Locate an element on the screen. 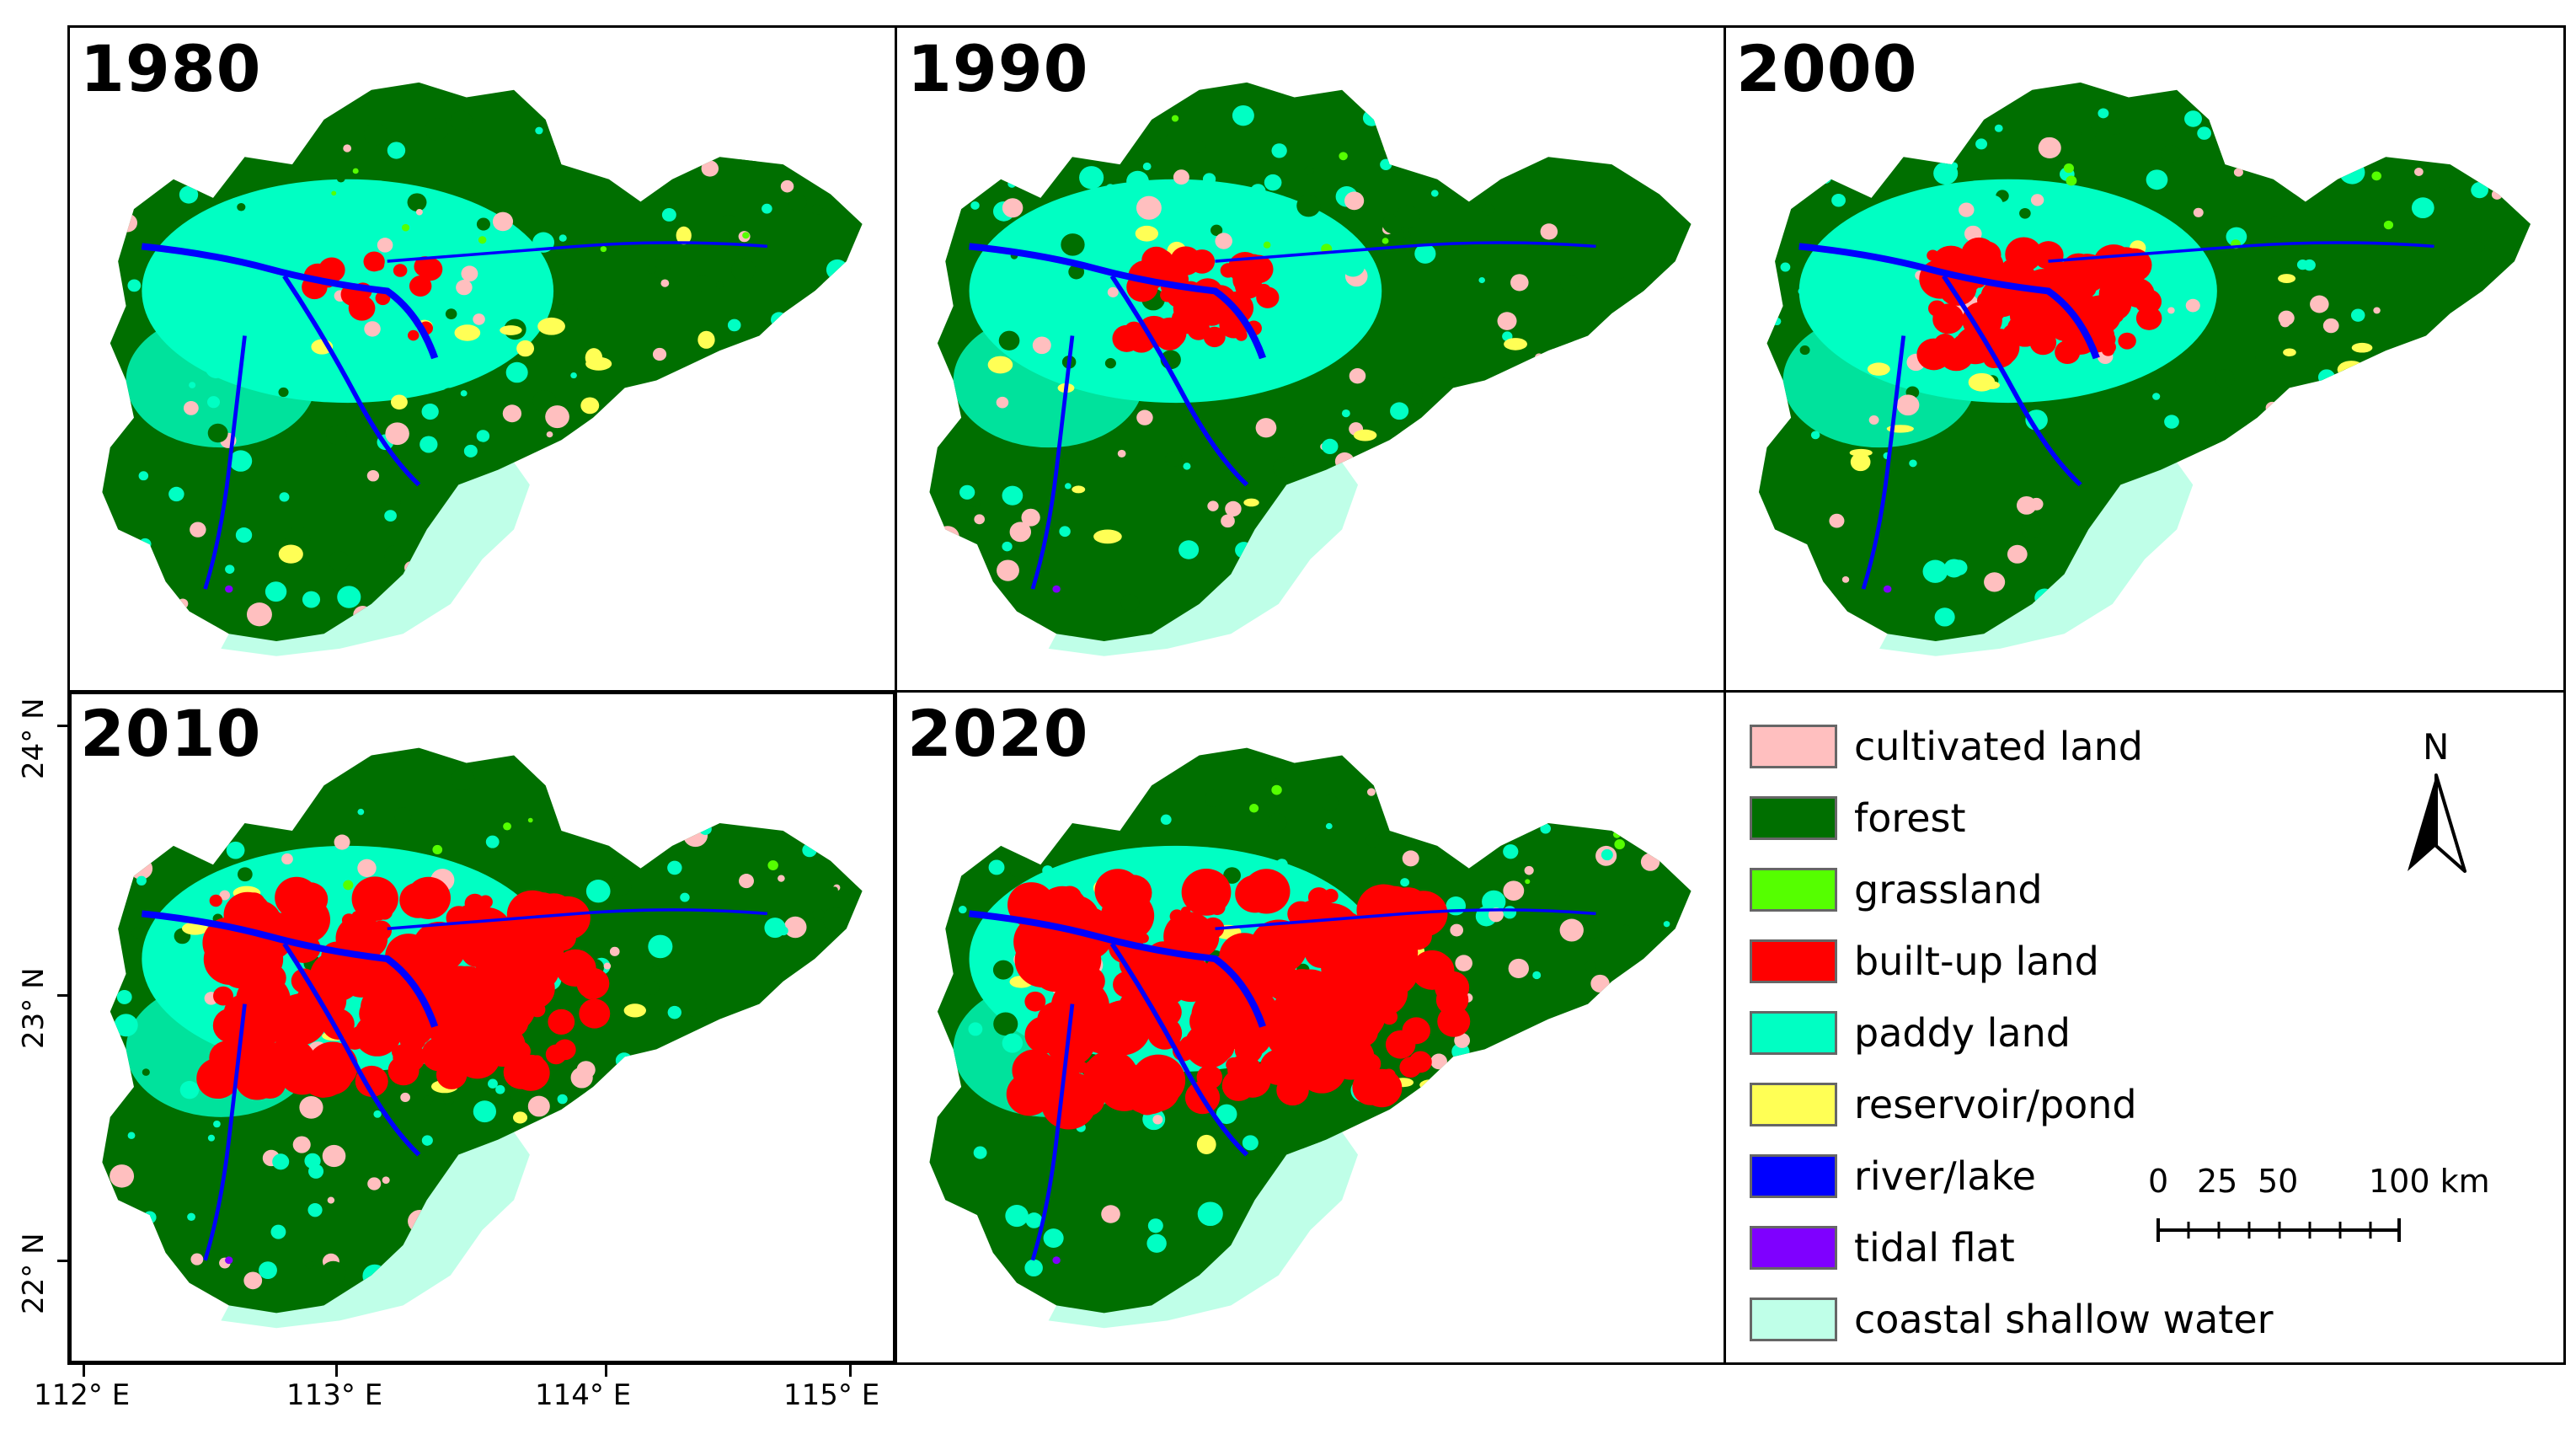  scale-label-0: 0 is located at coordinates (2158, 1181).